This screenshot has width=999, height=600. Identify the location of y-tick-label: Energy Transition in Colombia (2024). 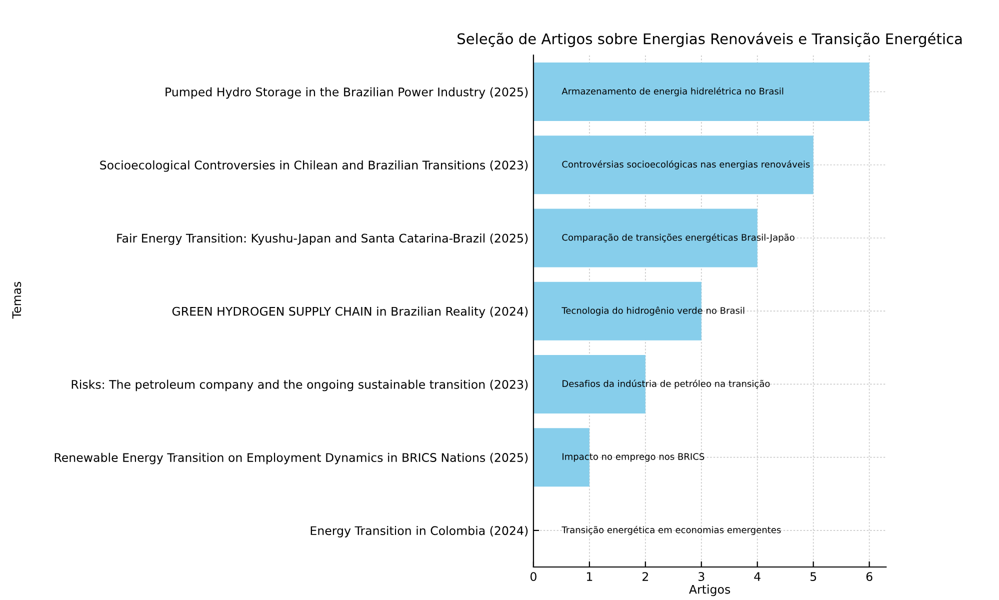
(419, 532).